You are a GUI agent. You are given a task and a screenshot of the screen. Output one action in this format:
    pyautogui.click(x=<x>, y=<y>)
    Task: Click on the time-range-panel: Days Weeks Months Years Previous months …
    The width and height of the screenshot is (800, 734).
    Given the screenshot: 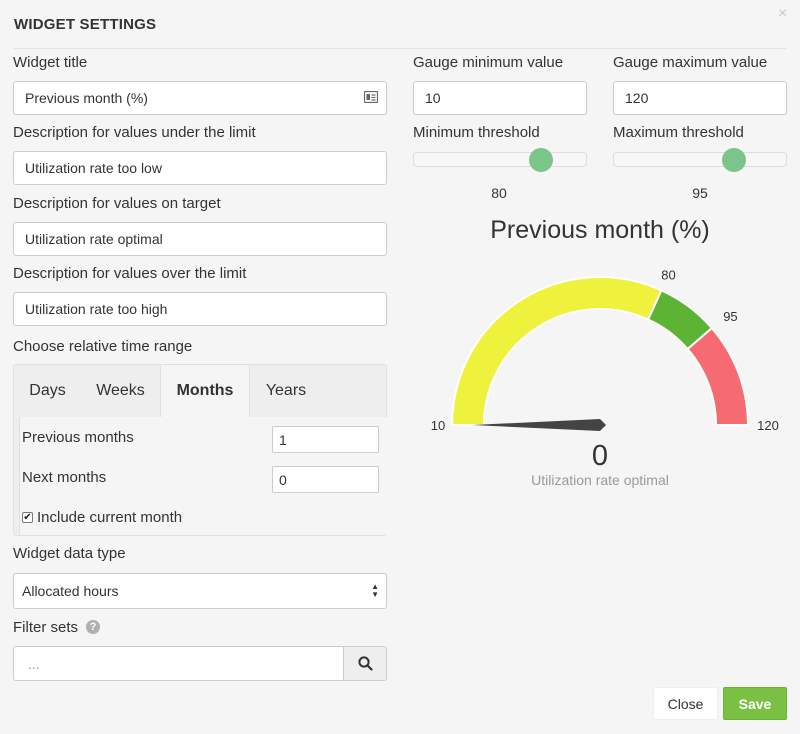 What is the action you would take?
    pyautogui.click(x=200, y=450)
    